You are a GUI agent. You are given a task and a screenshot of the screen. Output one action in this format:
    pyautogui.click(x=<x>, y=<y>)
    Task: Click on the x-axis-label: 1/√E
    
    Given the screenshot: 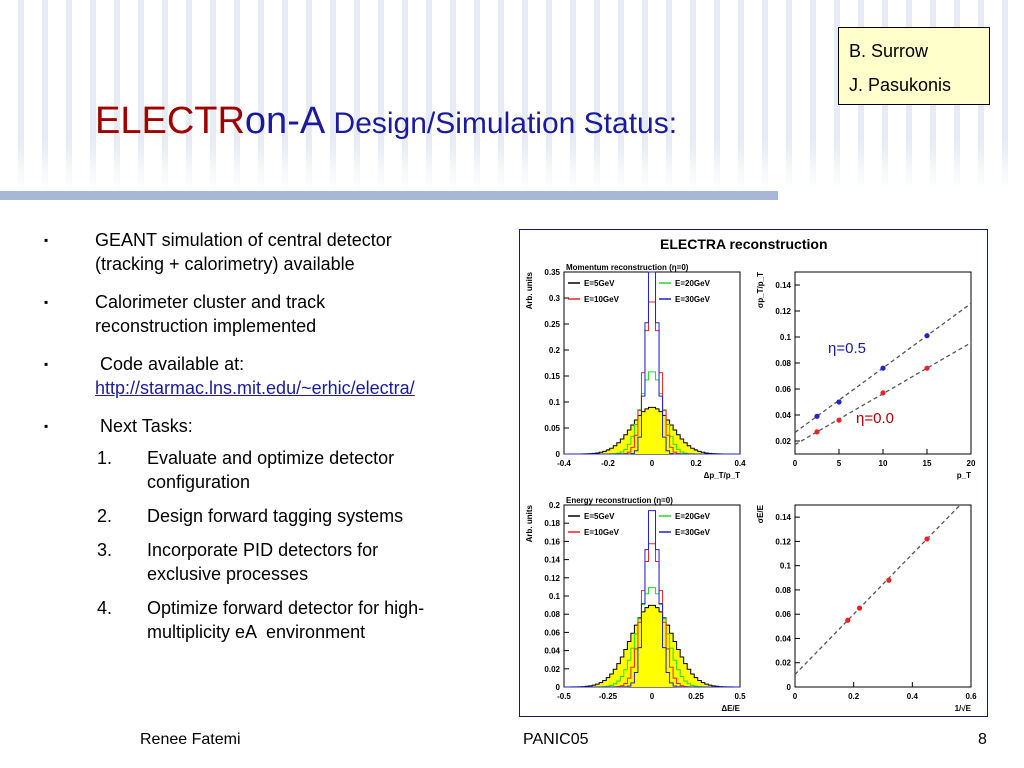 What is the action you would take?
    pyautogui.click(x=963, y=708)
    